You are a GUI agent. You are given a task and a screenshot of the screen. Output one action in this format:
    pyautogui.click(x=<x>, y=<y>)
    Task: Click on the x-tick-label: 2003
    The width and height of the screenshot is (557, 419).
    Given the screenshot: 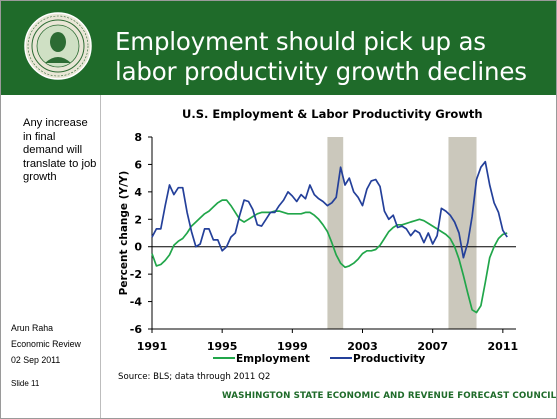 What is the action you would take?
    pyautogui.click(x=362, y=346)
    